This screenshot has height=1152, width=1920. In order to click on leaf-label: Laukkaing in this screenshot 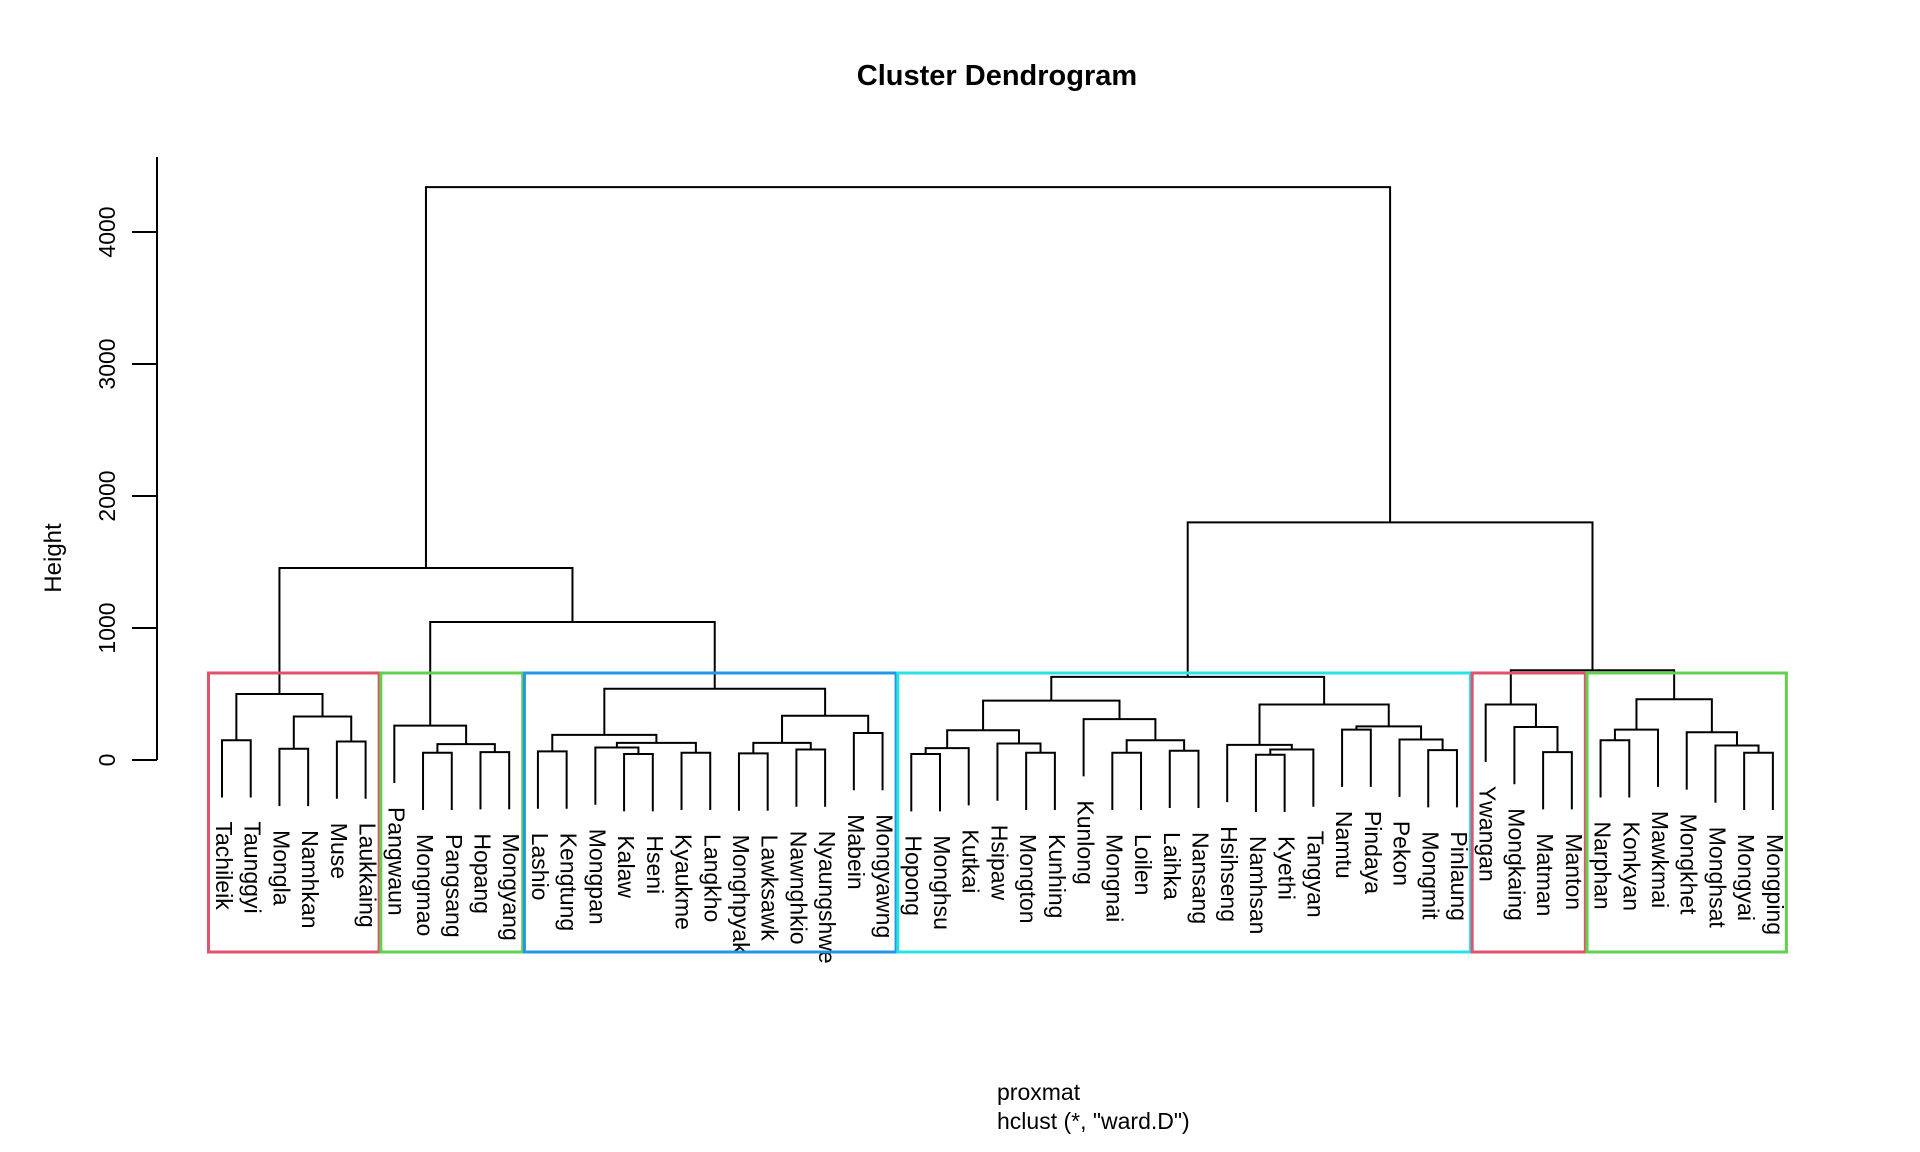, I will do `click(368, 875)`.